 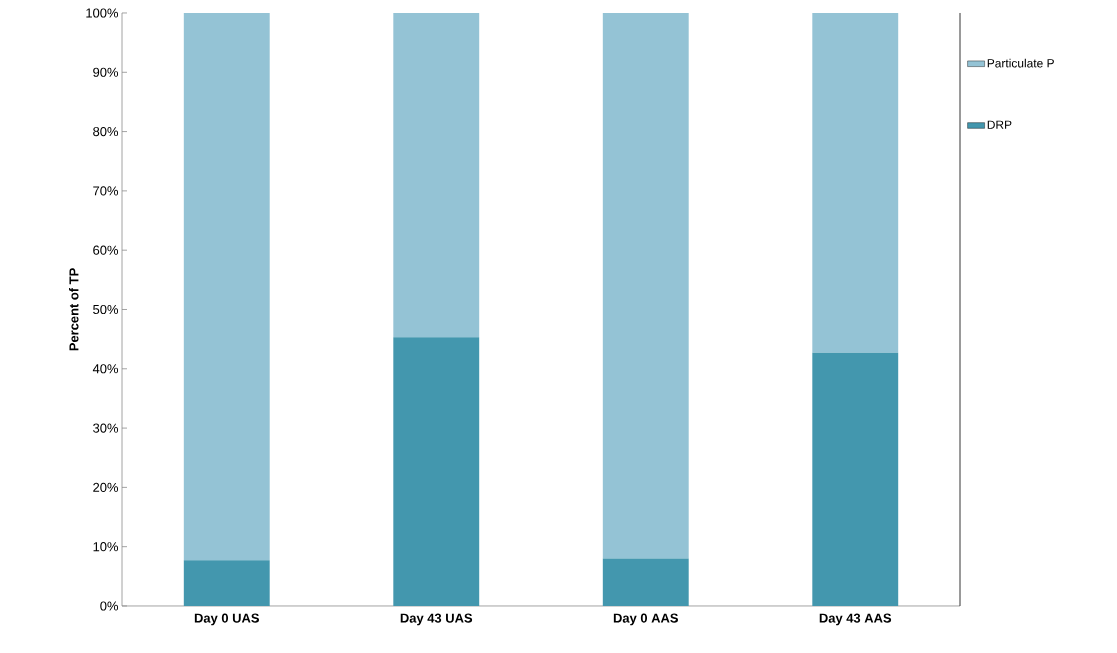 I want to click on y-tick-label: 20%, so click(x=106, y=487).